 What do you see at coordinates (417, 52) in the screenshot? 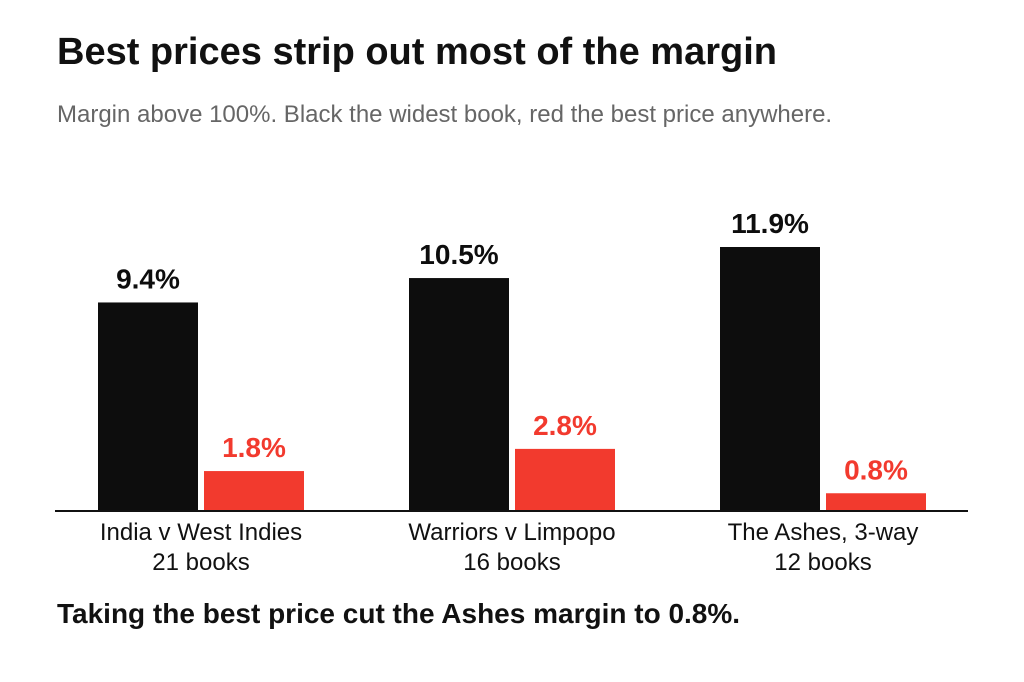
I see `chart-title: Best prices strip out most of the margin` at bounding box center [417, 52].